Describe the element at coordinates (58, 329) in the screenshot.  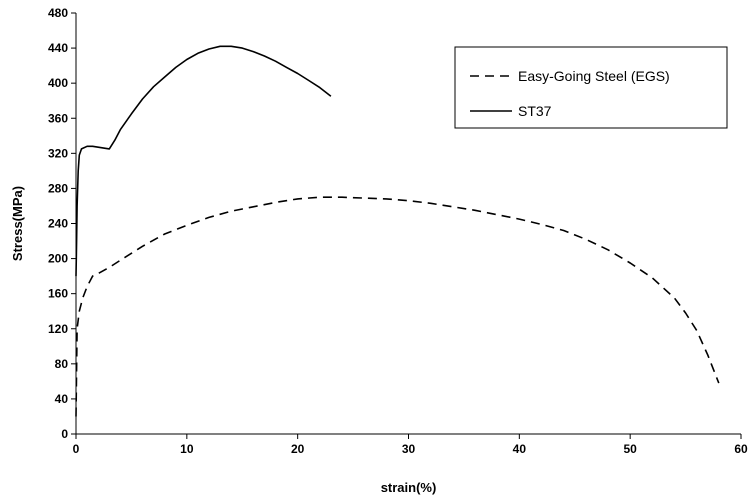
I see `y-tick-label: 120` at that location.